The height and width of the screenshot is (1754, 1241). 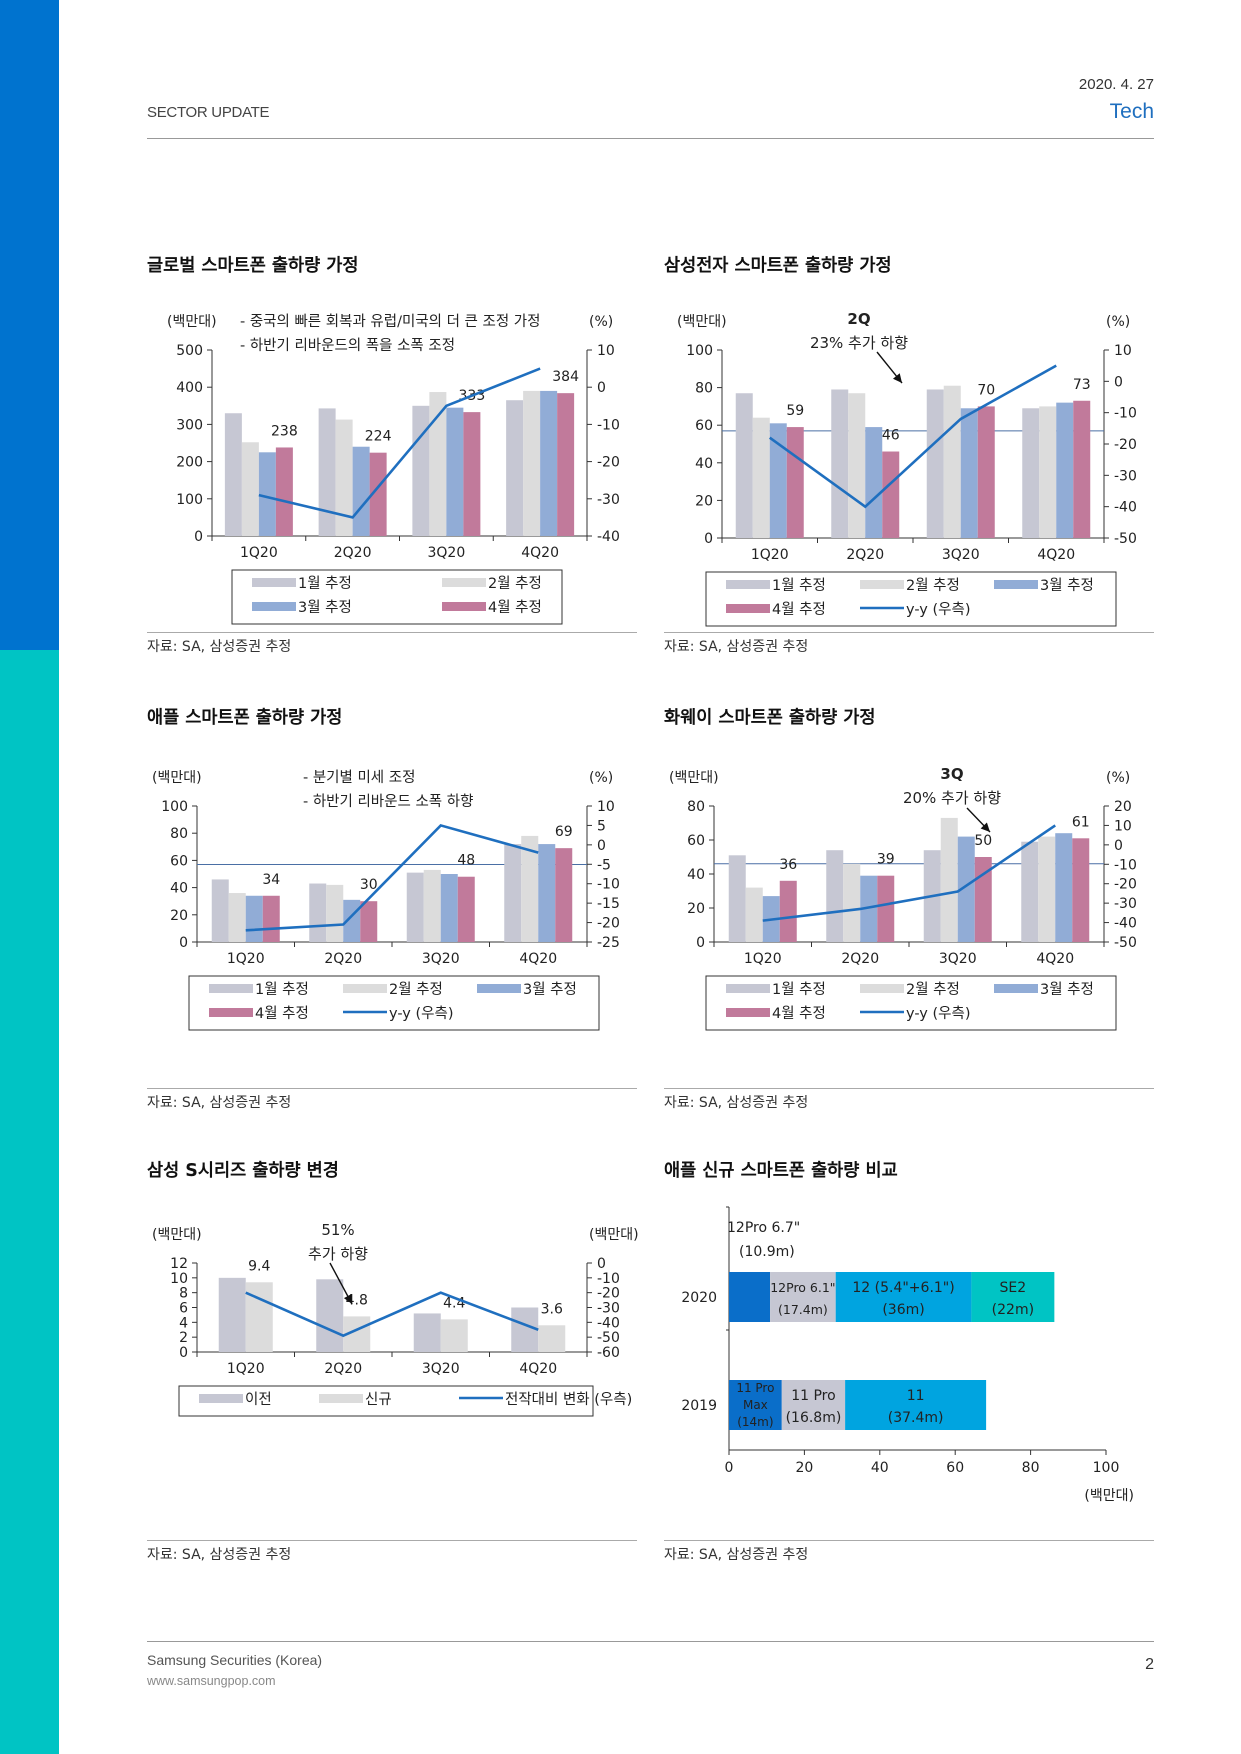 I want to click on chart-title: 애플 스마트폰 출하량 가정, so click(x=245, y=718).